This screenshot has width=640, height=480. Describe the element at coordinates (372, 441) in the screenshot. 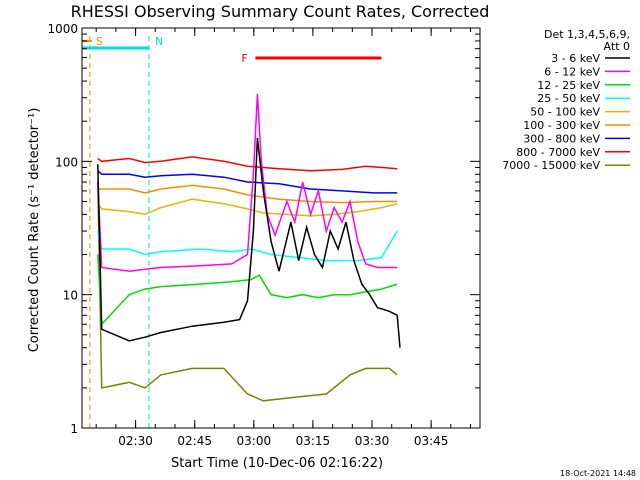

I see `x-tick-label: 03:30` at that location.